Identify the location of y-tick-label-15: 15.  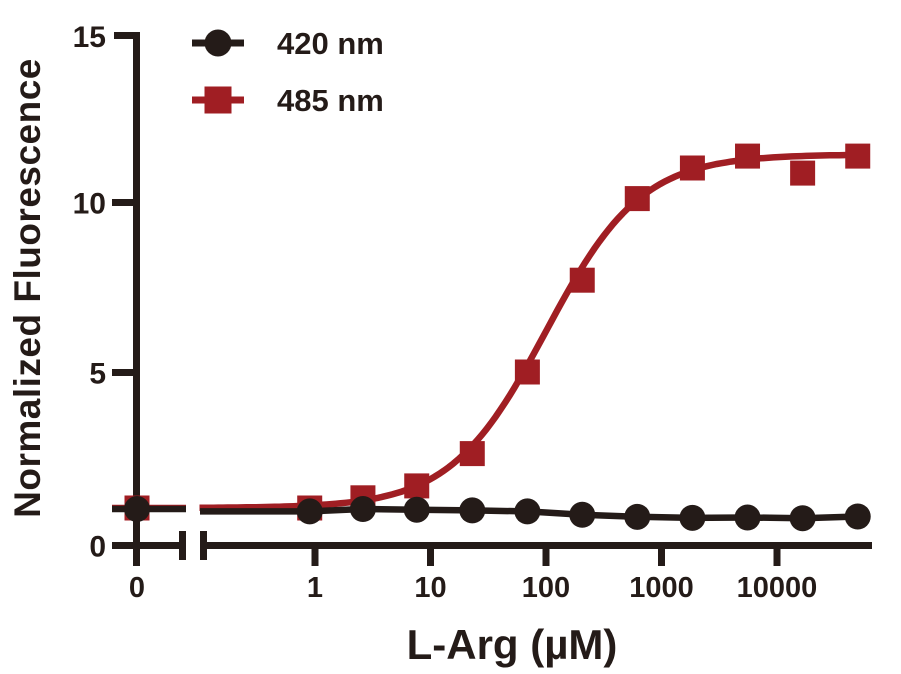
(89, 37).